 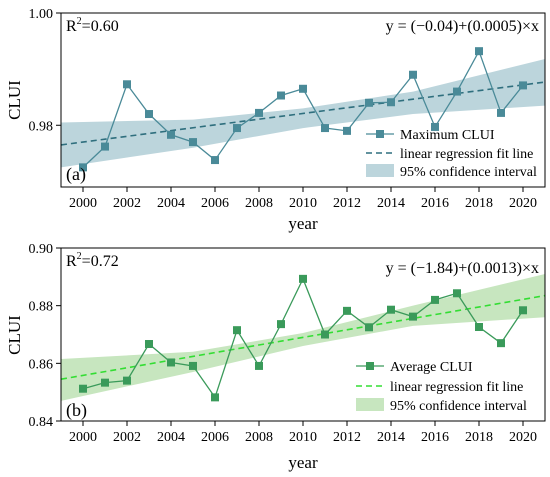 What do you see at coordinates (41, 307) in the screenshot?
I see `y-tick-label: 0.88` at bounding box center [41, 307].